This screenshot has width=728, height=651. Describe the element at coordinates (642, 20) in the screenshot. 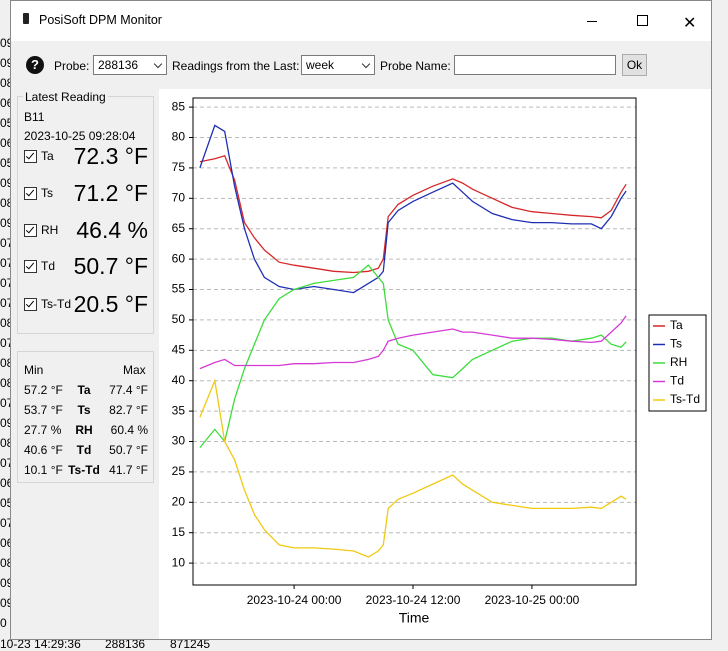

I see `maximize-button` at that location.